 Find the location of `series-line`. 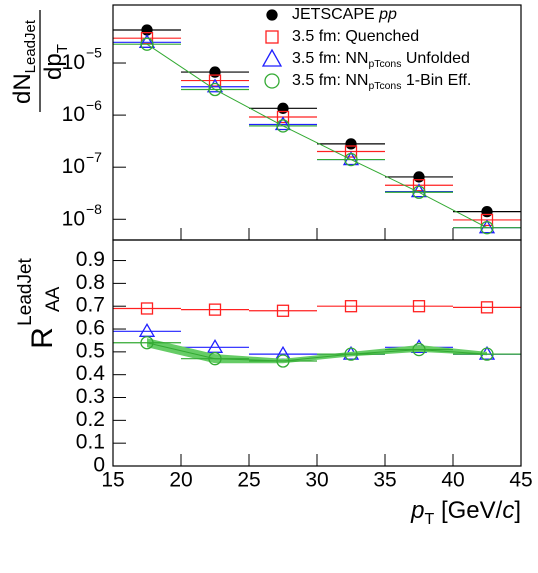

series-line is located at coordinates (317, 352).